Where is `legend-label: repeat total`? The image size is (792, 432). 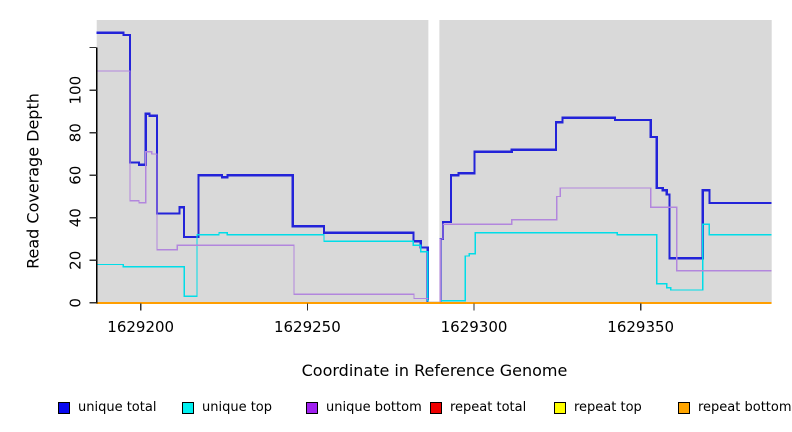 legend-label: repeat total is located at coordinates (488, 407).